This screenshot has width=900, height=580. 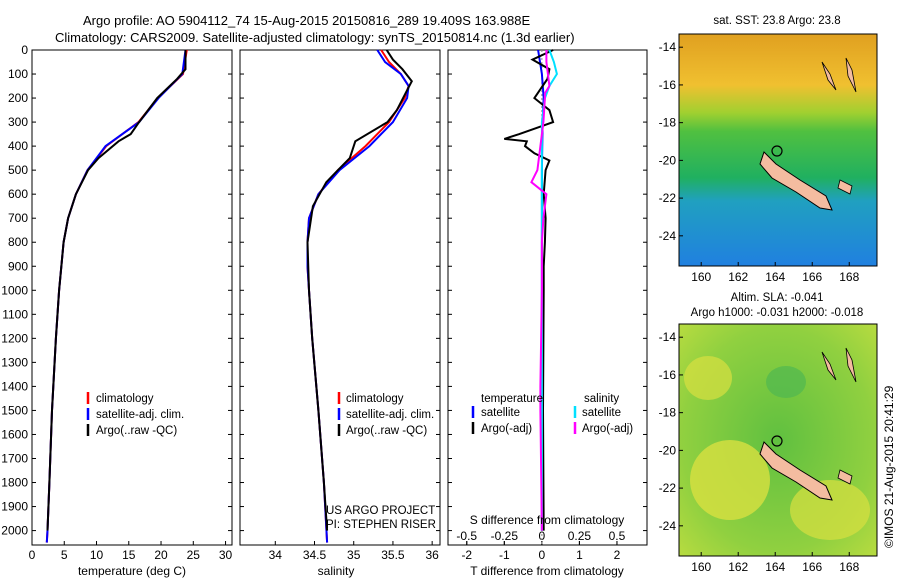 What do you see at coordinates (14, 386) in the screenshot?
I see `depth-tick-label: 1400` at bounding box center [14, 386].